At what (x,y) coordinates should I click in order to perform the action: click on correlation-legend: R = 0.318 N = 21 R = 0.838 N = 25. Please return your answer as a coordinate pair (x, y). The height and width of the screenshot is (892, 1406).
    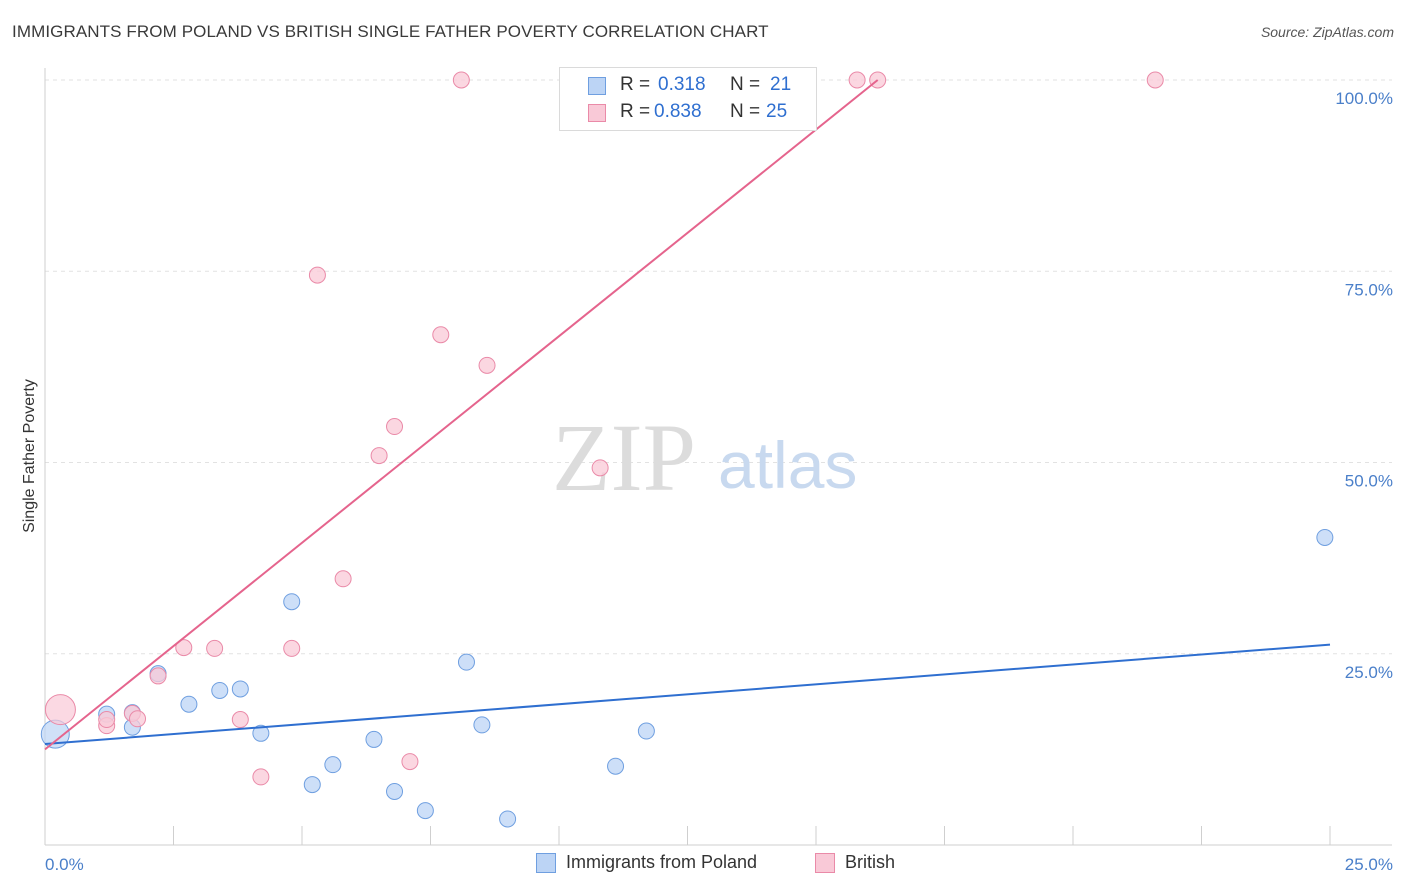
    Looking at the image, I should click on (688, 99).